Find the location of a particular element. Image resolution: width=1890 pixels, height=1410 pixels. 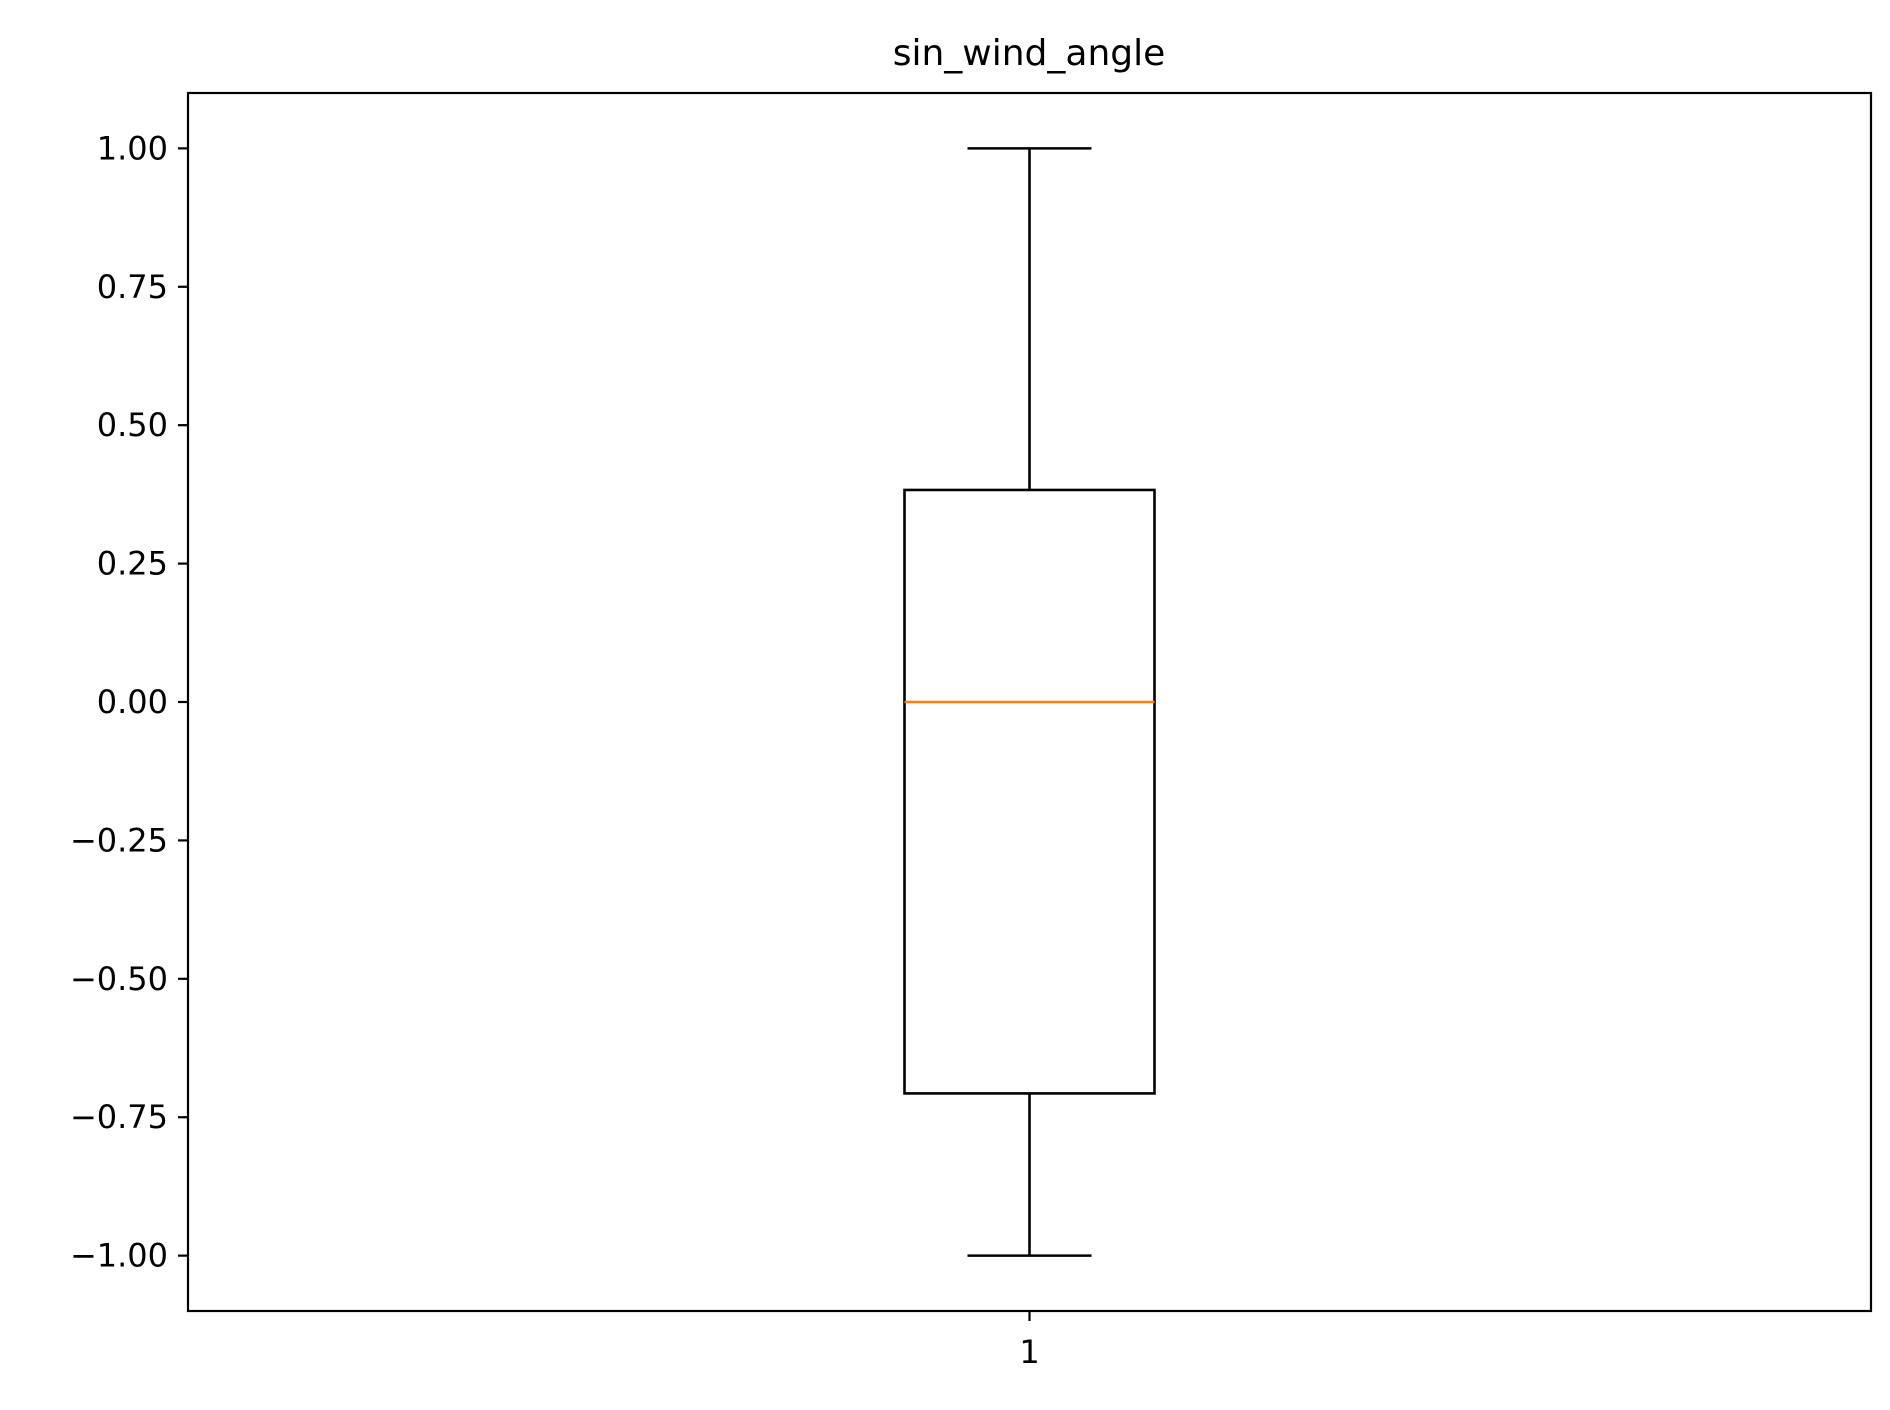

iqr-box is located at coordinates (1029, 791).